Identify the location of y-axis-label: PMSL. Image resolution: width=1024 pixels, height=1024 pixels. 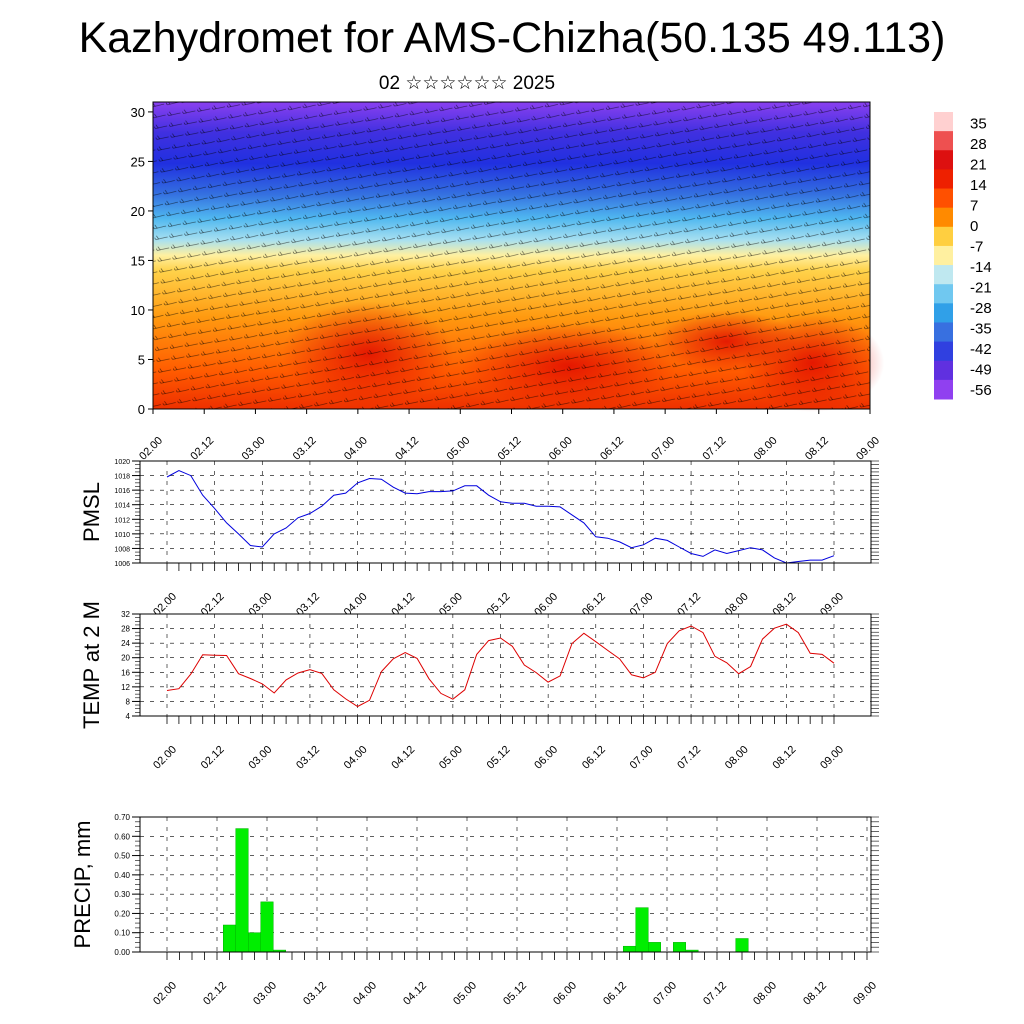
(91, 512).